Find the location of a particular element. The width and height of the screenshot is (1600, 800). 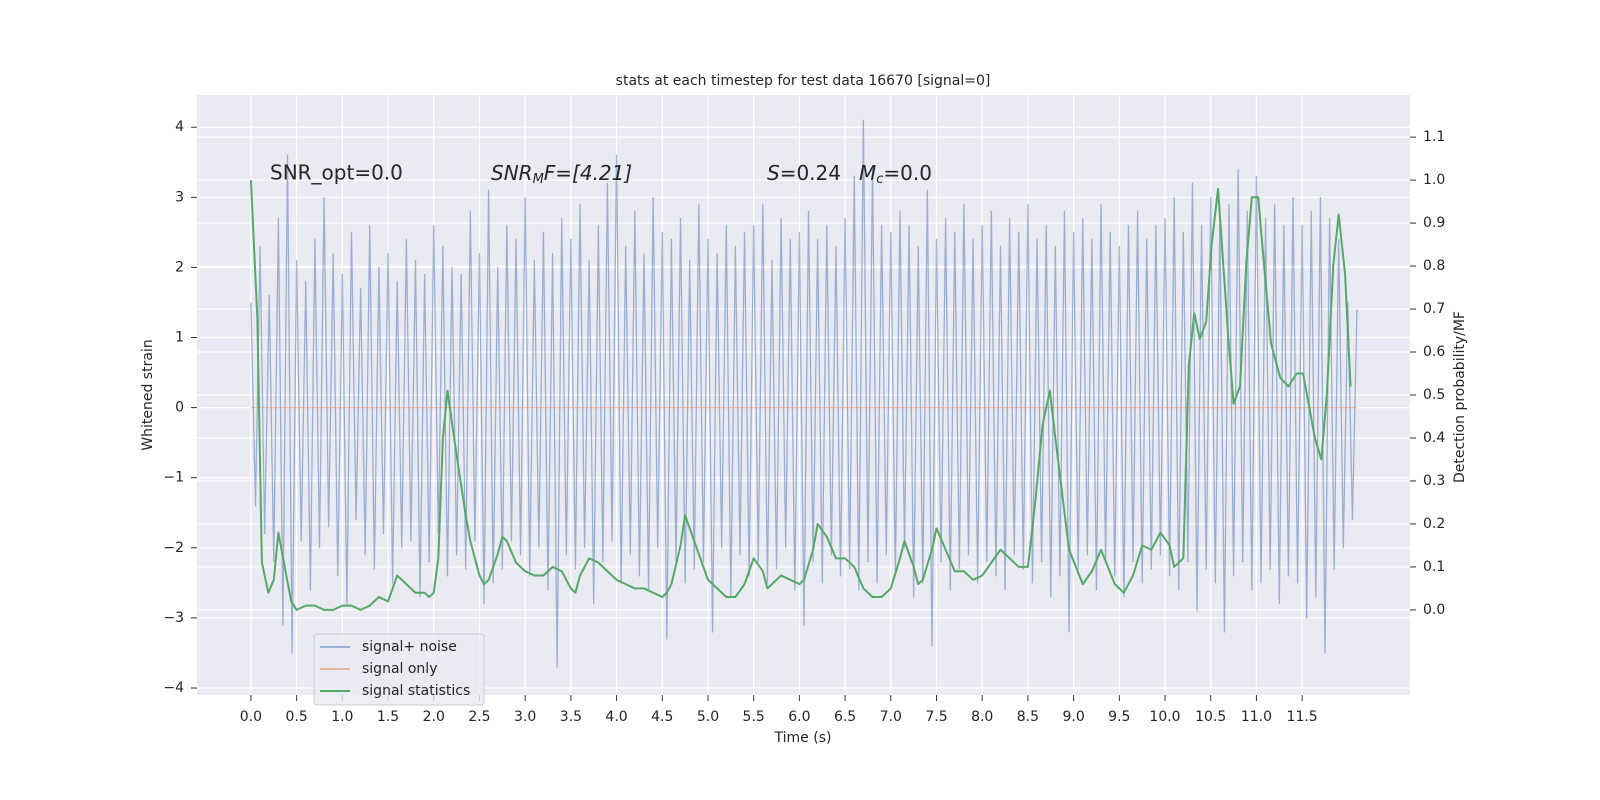

annotation-part: c is located at coordinates (879, 179).